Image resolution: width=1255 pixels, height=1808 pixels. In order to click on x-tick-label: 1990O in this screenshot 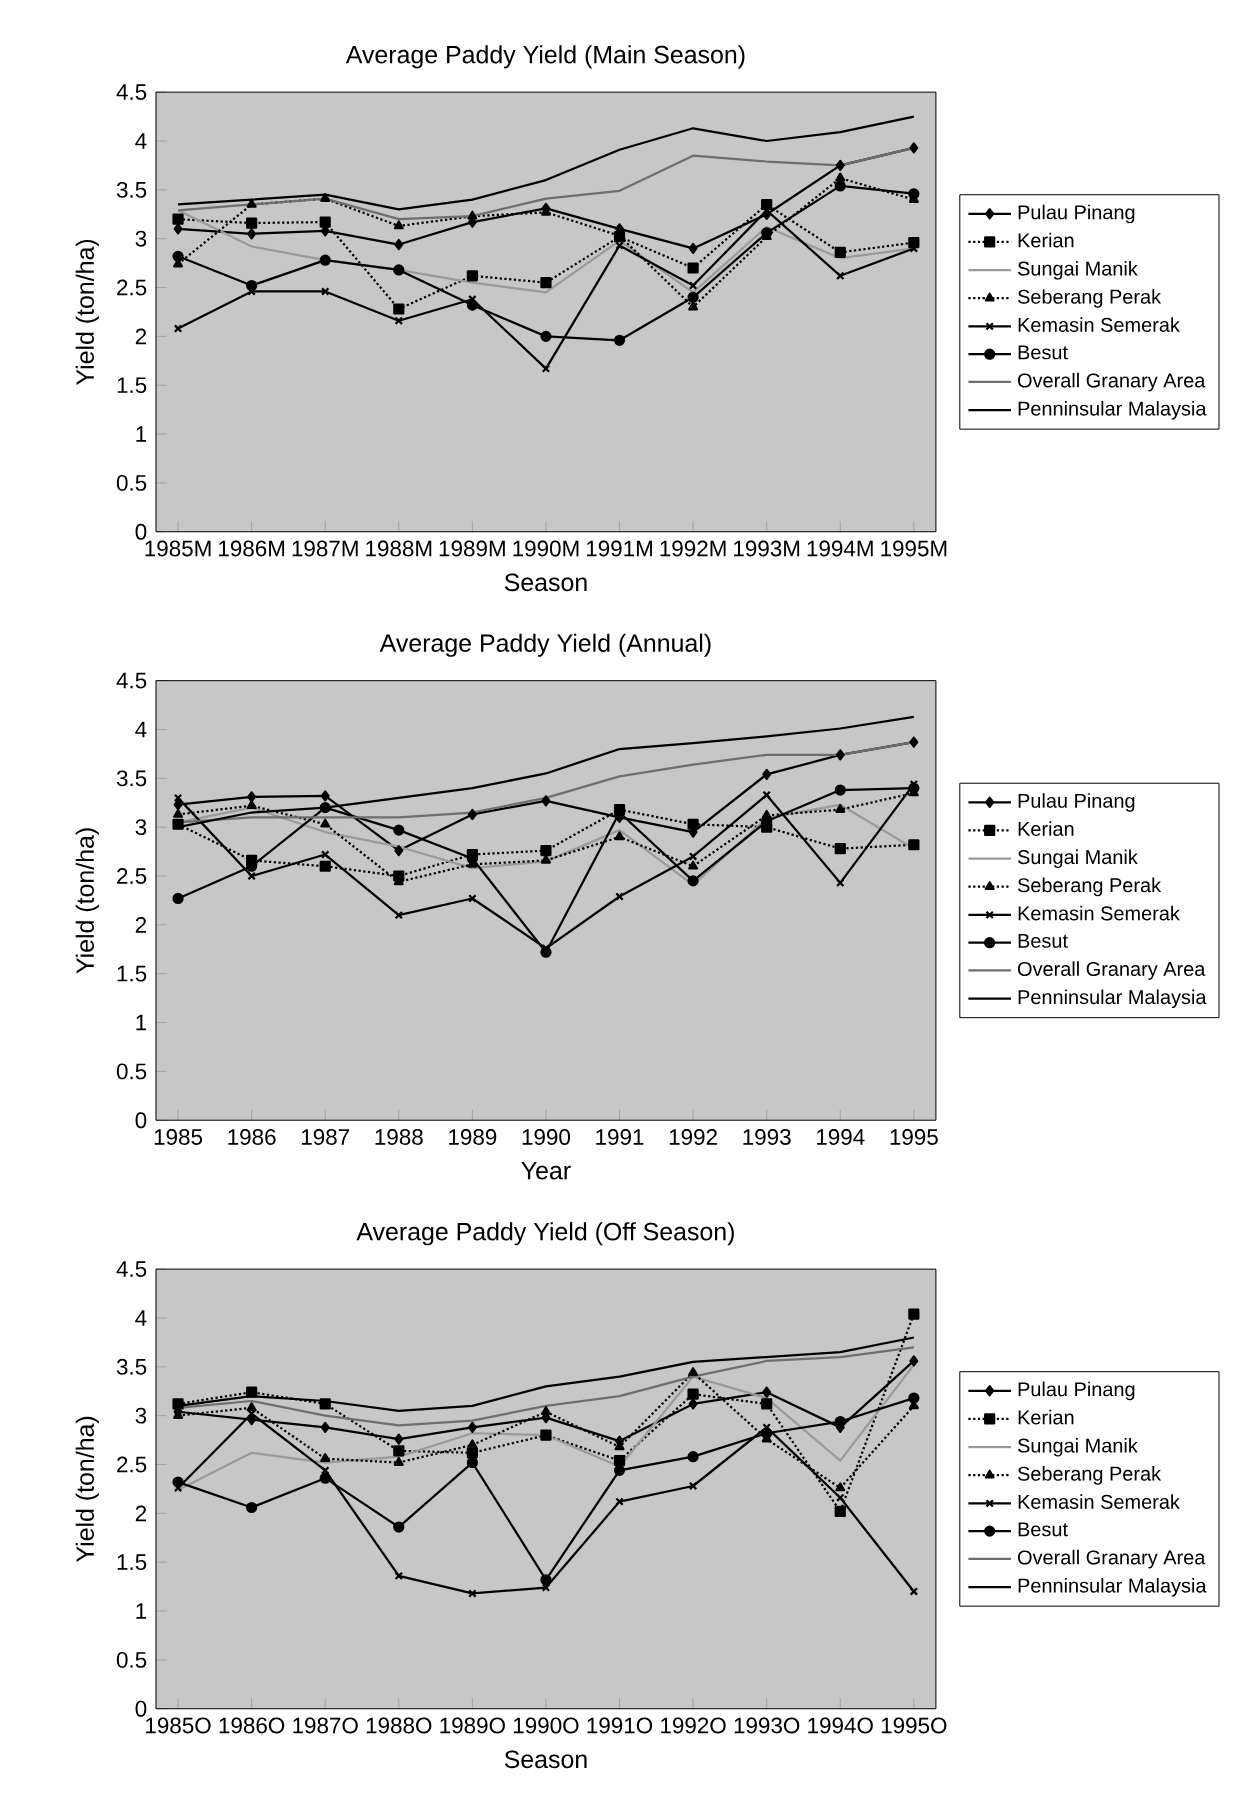, I will do `click(546, 1725)`.